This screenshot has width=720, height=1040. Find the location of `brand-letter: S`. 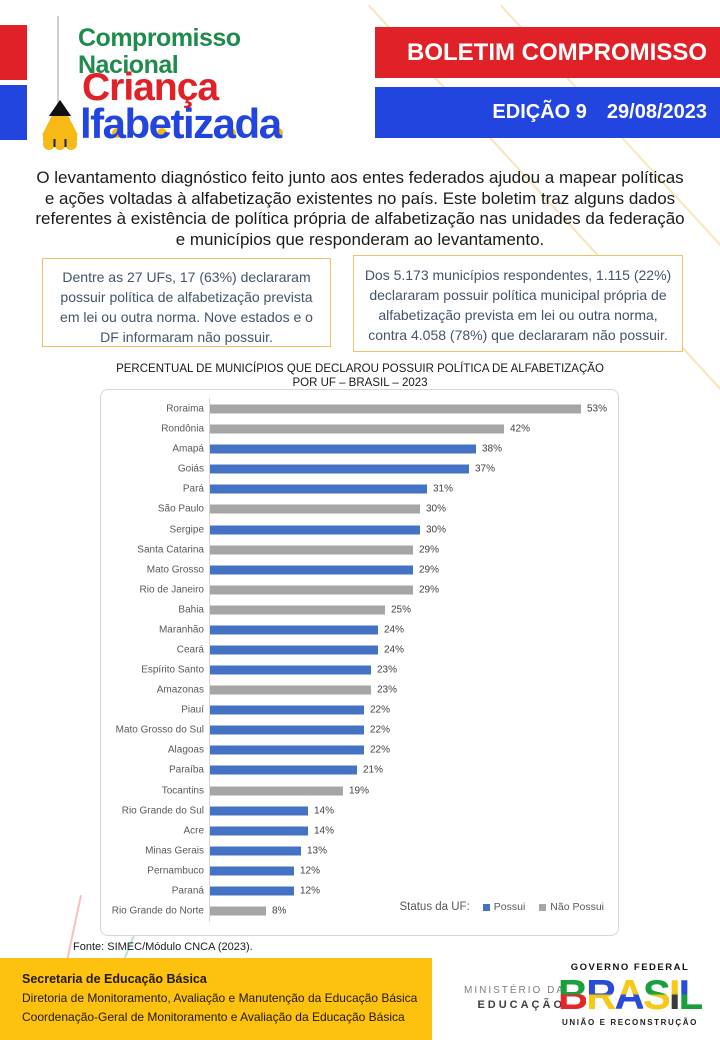

brand-letter: S is located at coordinates (656, 994).